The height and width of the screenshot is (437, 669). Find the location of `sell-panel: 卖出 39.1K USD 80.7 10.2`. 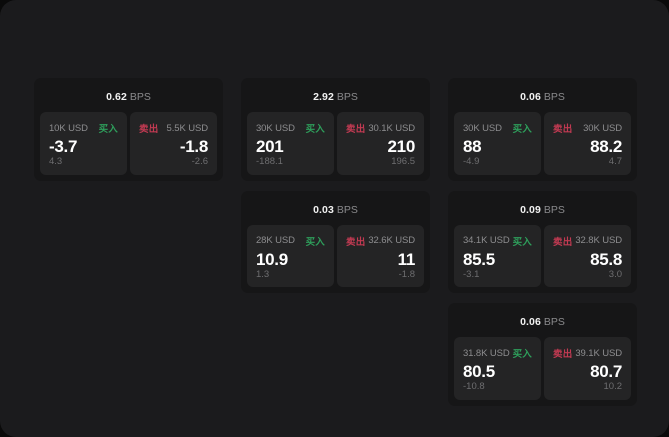

sell-panel: 卖出 39.1K USD 80.7 10.2 is located at coordinates (587, 368).